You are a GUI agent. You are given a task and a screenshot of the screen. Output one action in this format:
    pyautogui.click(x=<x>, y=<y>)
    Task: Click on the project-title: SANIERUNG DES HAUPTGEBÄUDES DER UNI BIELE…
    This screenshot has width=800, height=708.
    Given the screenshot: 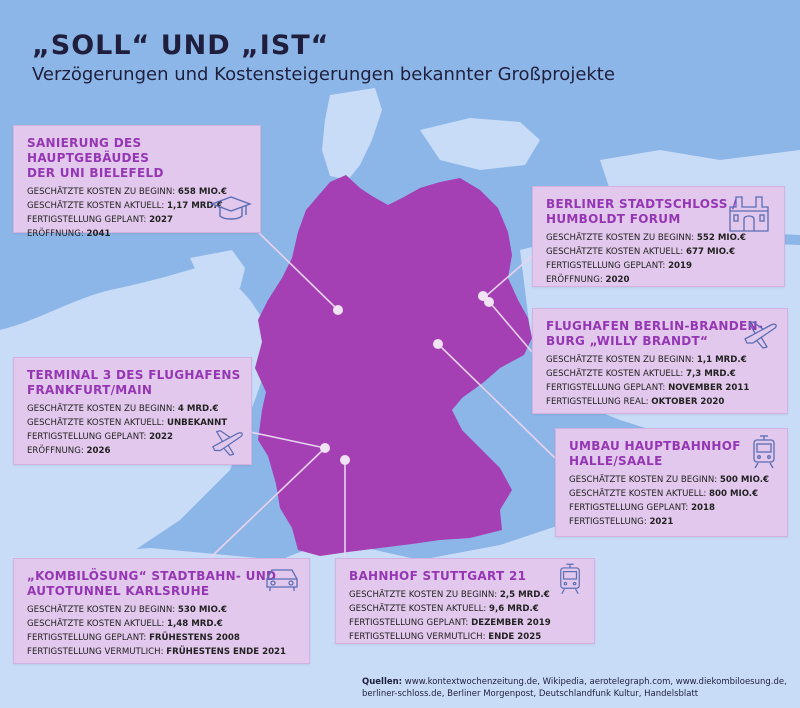 What is the action you would take?
    pyautogui.click(x=95, y=158)
    